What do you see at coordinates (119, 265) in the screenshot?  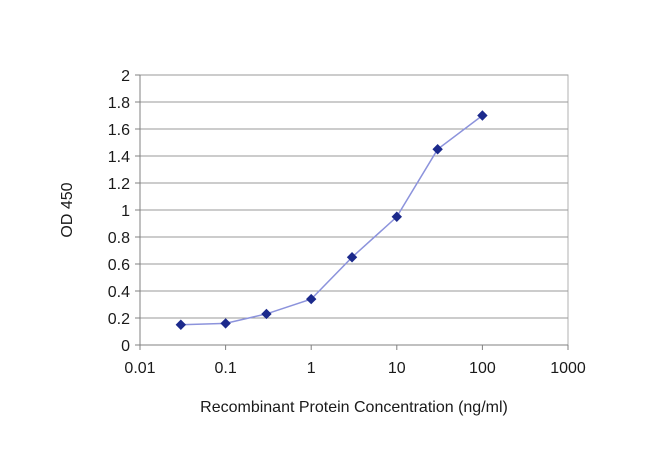 I see `y-tick-label: 0.6` at bounding box center [119, 265].